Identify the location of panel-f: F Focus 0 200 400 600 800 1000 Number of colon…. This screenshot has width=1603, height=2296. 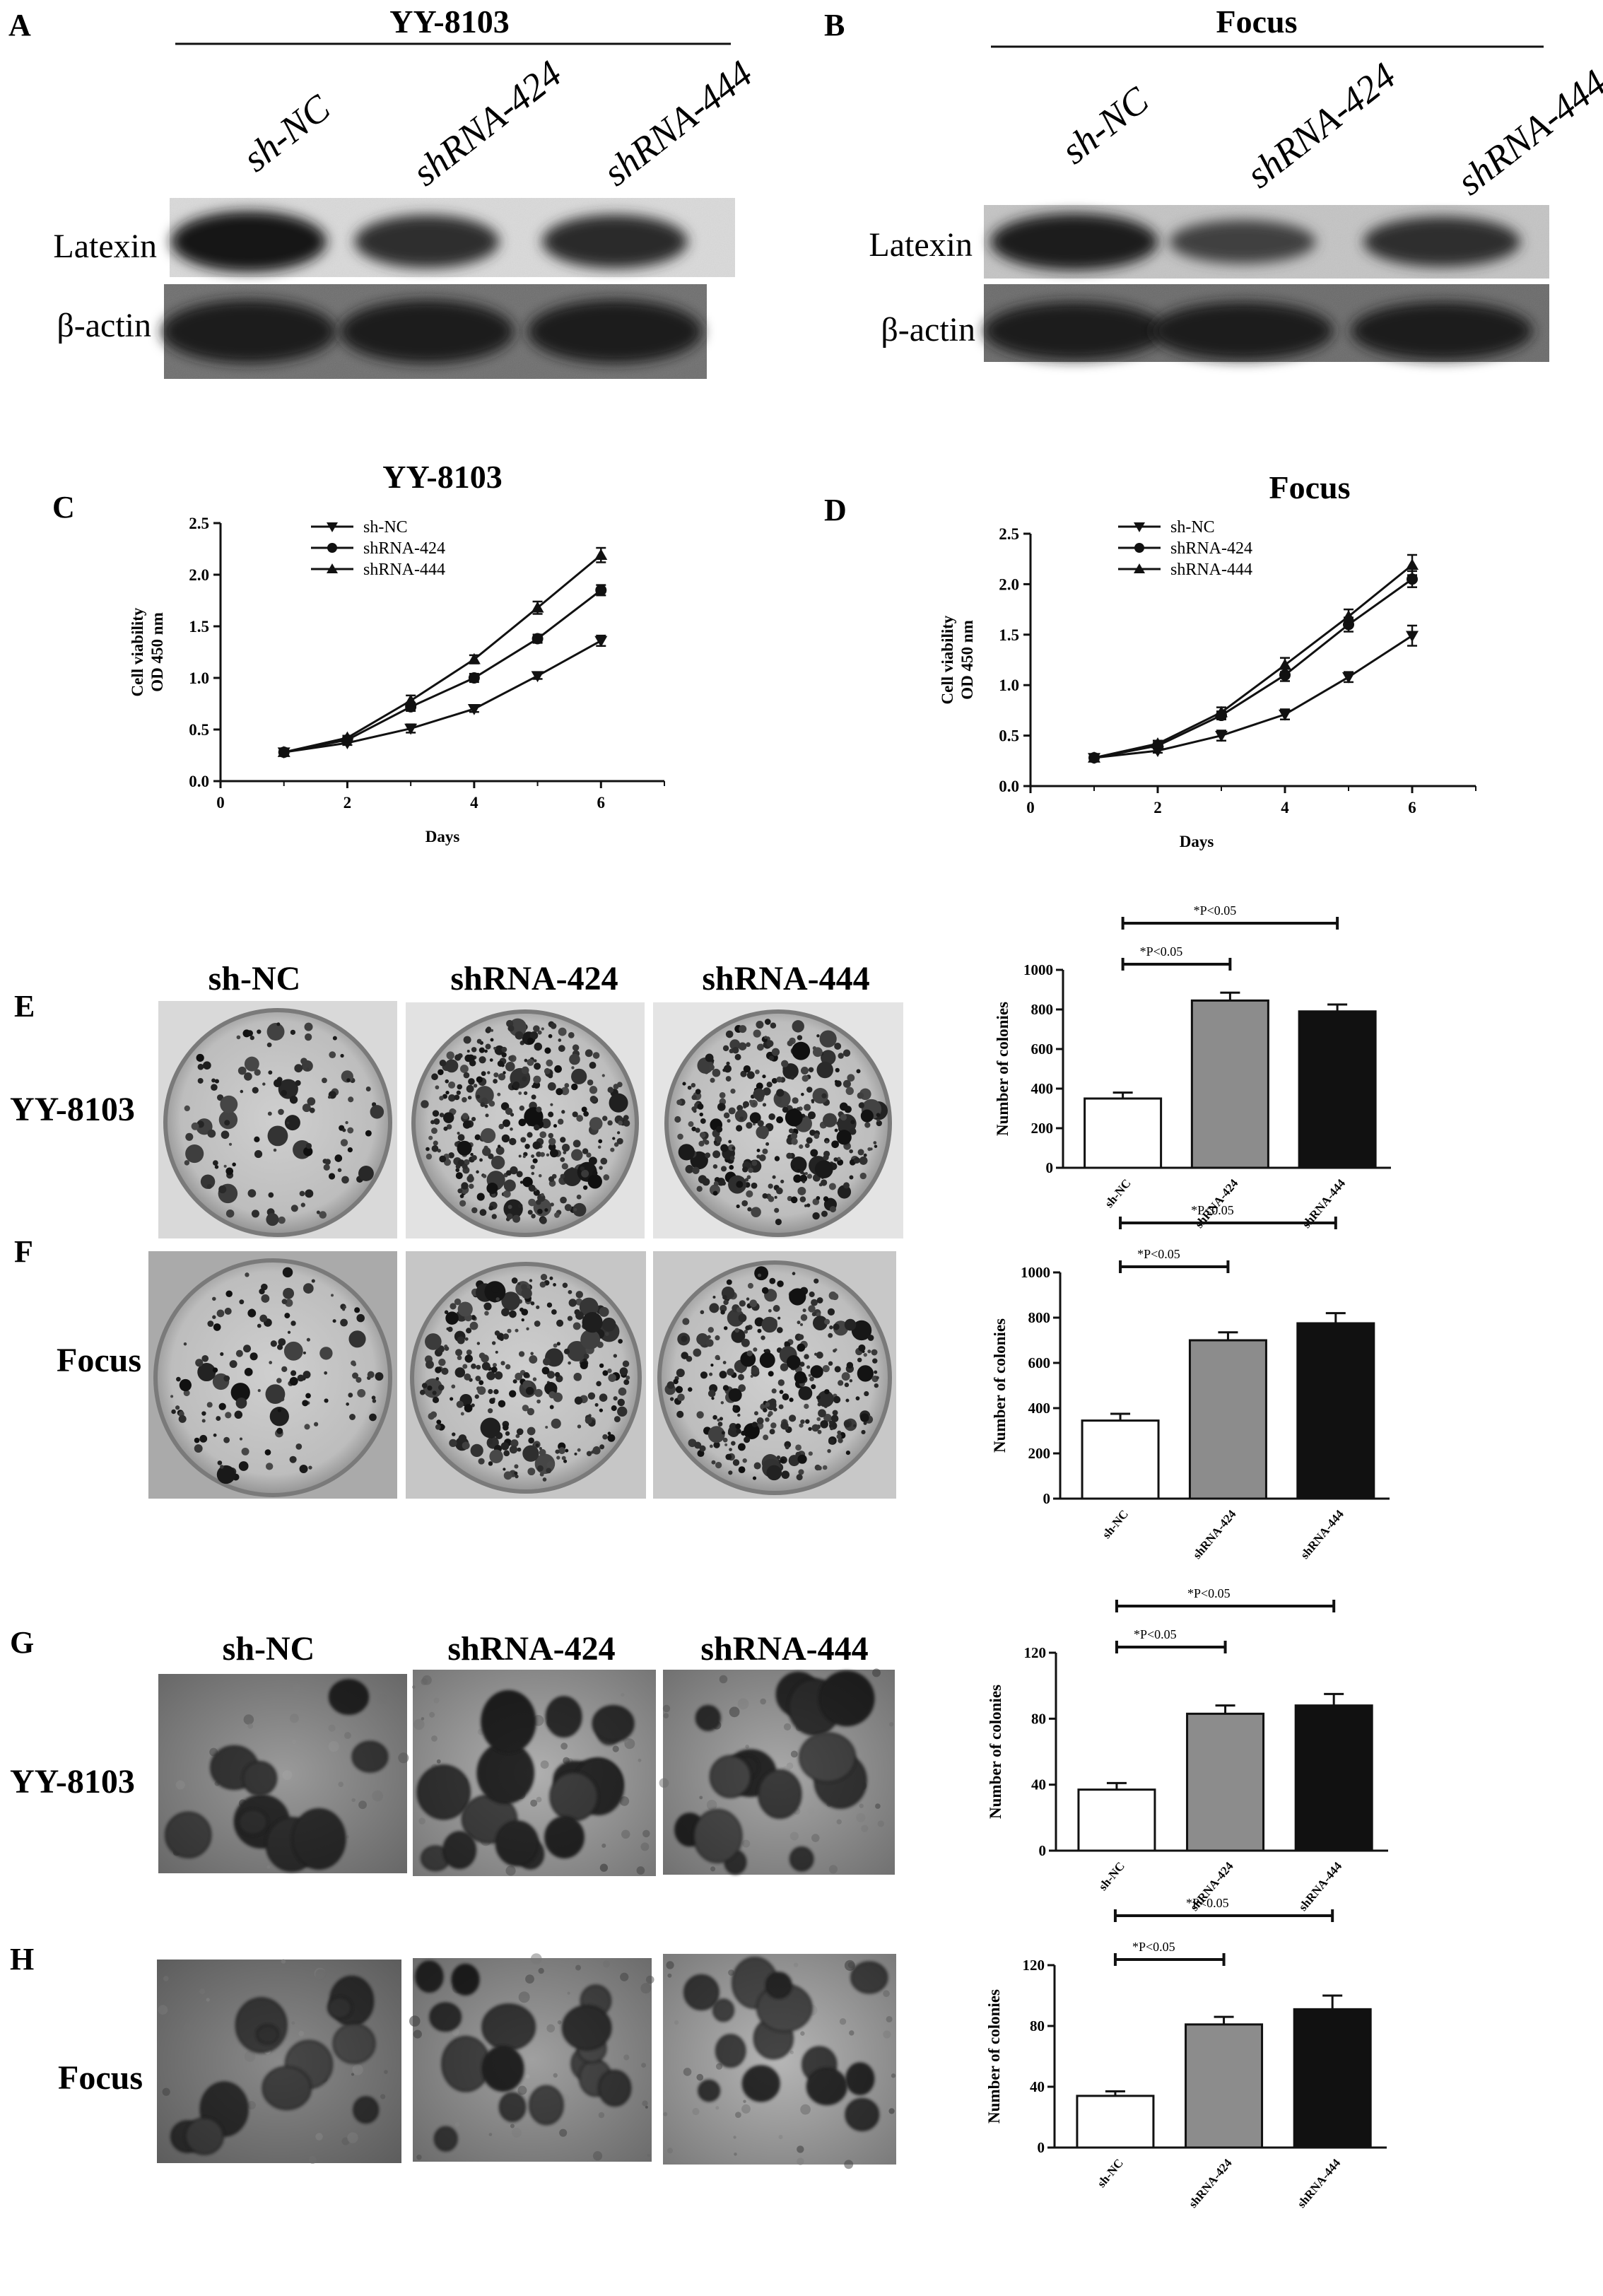
(702, 1382).